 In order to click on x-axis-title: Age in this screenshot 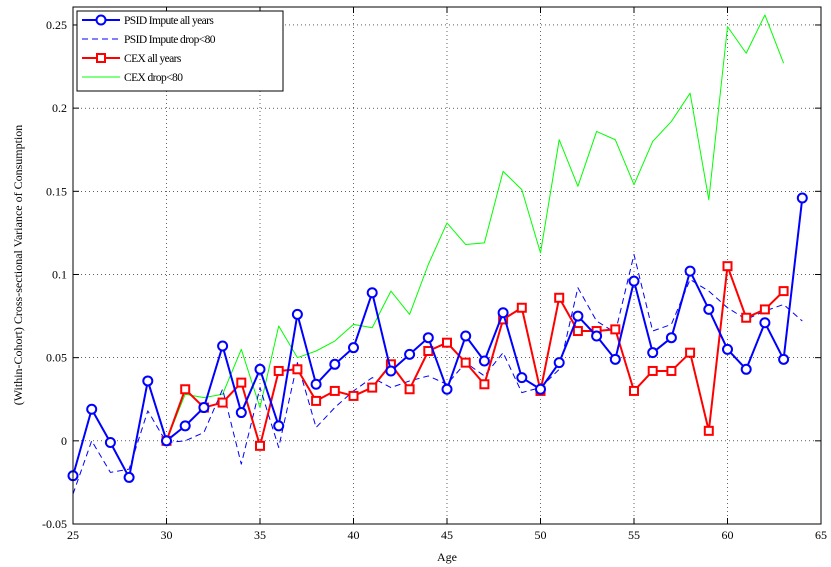, I will do `click(447, 557)`.